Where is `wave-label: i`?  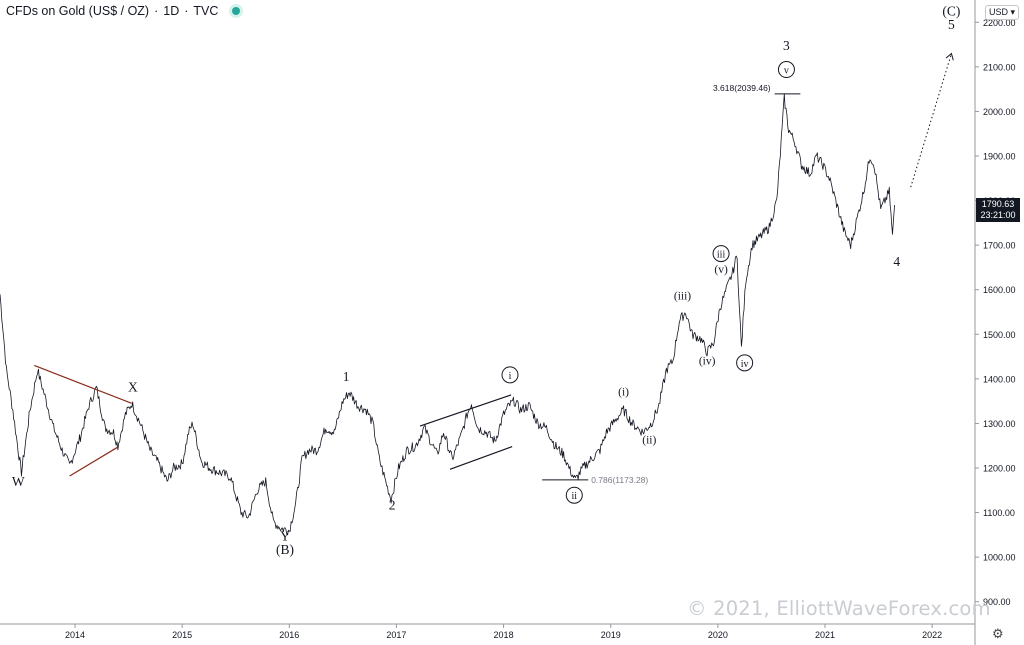 wave-label: i is located at coordinates (510, 376).